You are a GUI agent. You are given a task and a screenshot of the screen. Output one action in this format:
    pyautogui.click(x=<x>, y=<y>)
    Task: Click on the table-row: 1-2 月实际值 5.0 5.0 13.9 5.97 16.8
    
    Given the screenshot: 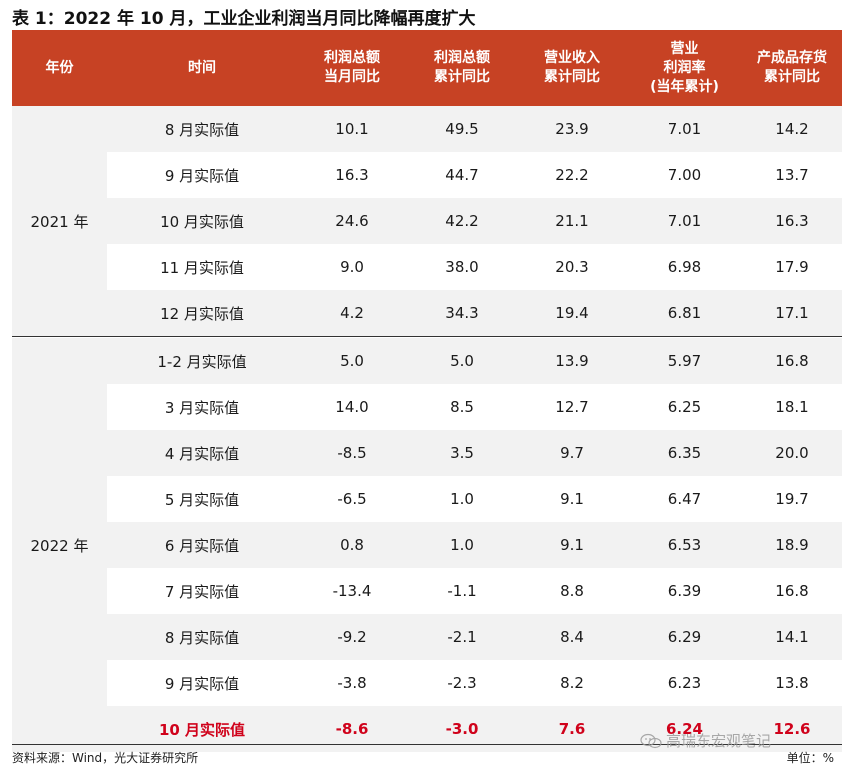 What is the action you would take?
    pyautogui.click(x=427, y=361)
    